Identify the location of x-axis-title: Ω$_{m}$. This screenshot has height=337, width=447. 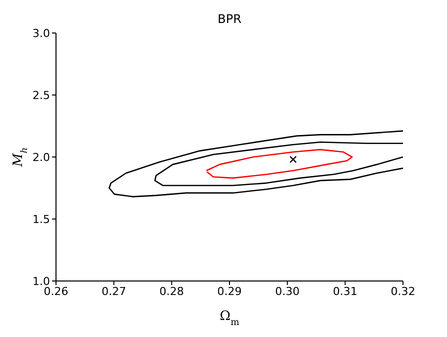
(230, 318).